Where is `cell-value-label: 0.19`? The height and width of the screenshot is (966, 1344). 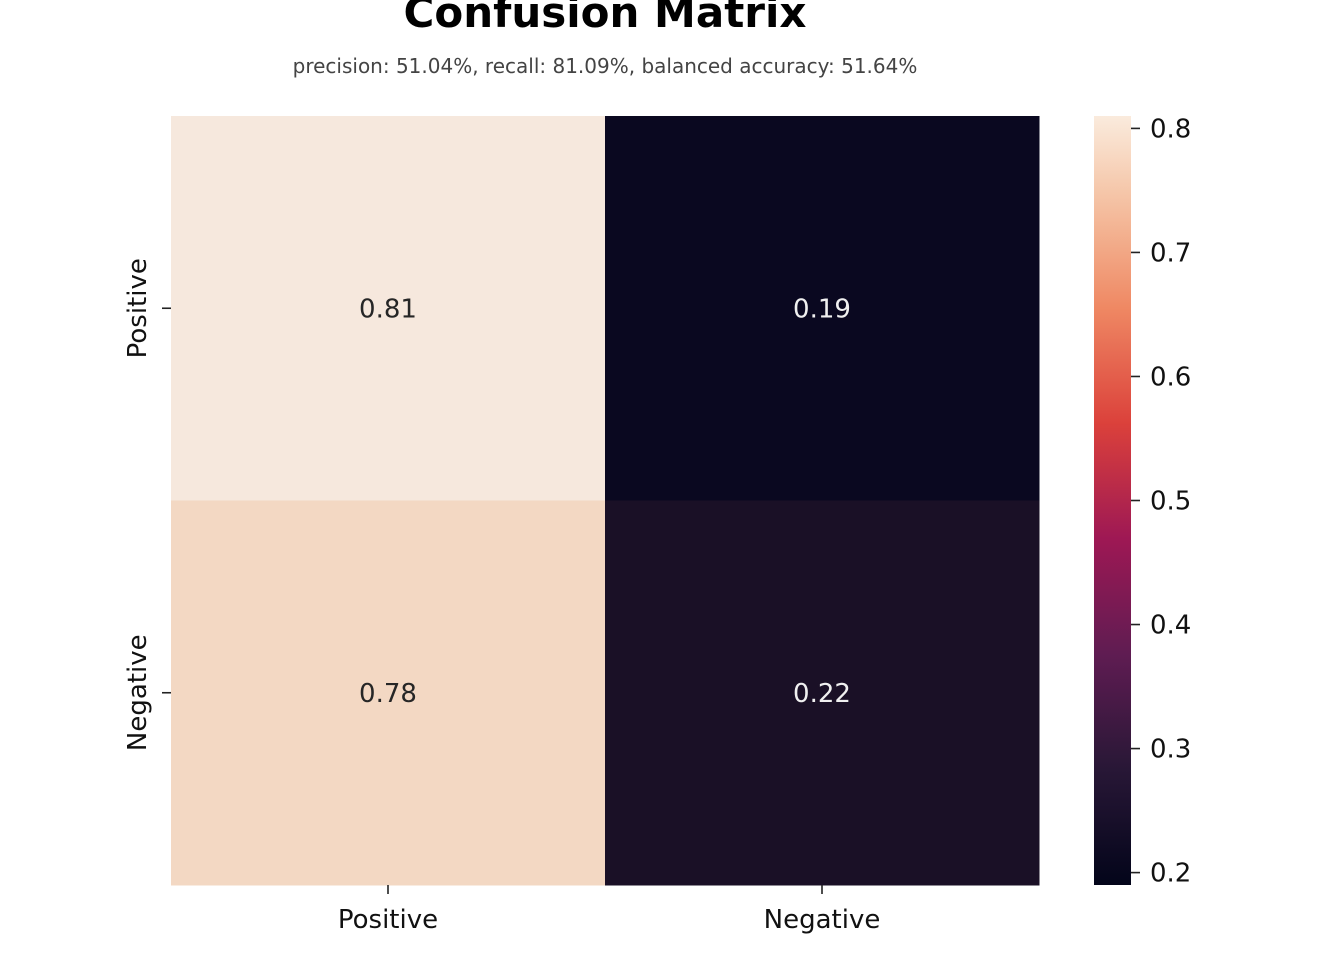 cell-value-label: 0.19 is located at coordinates (822, 309).